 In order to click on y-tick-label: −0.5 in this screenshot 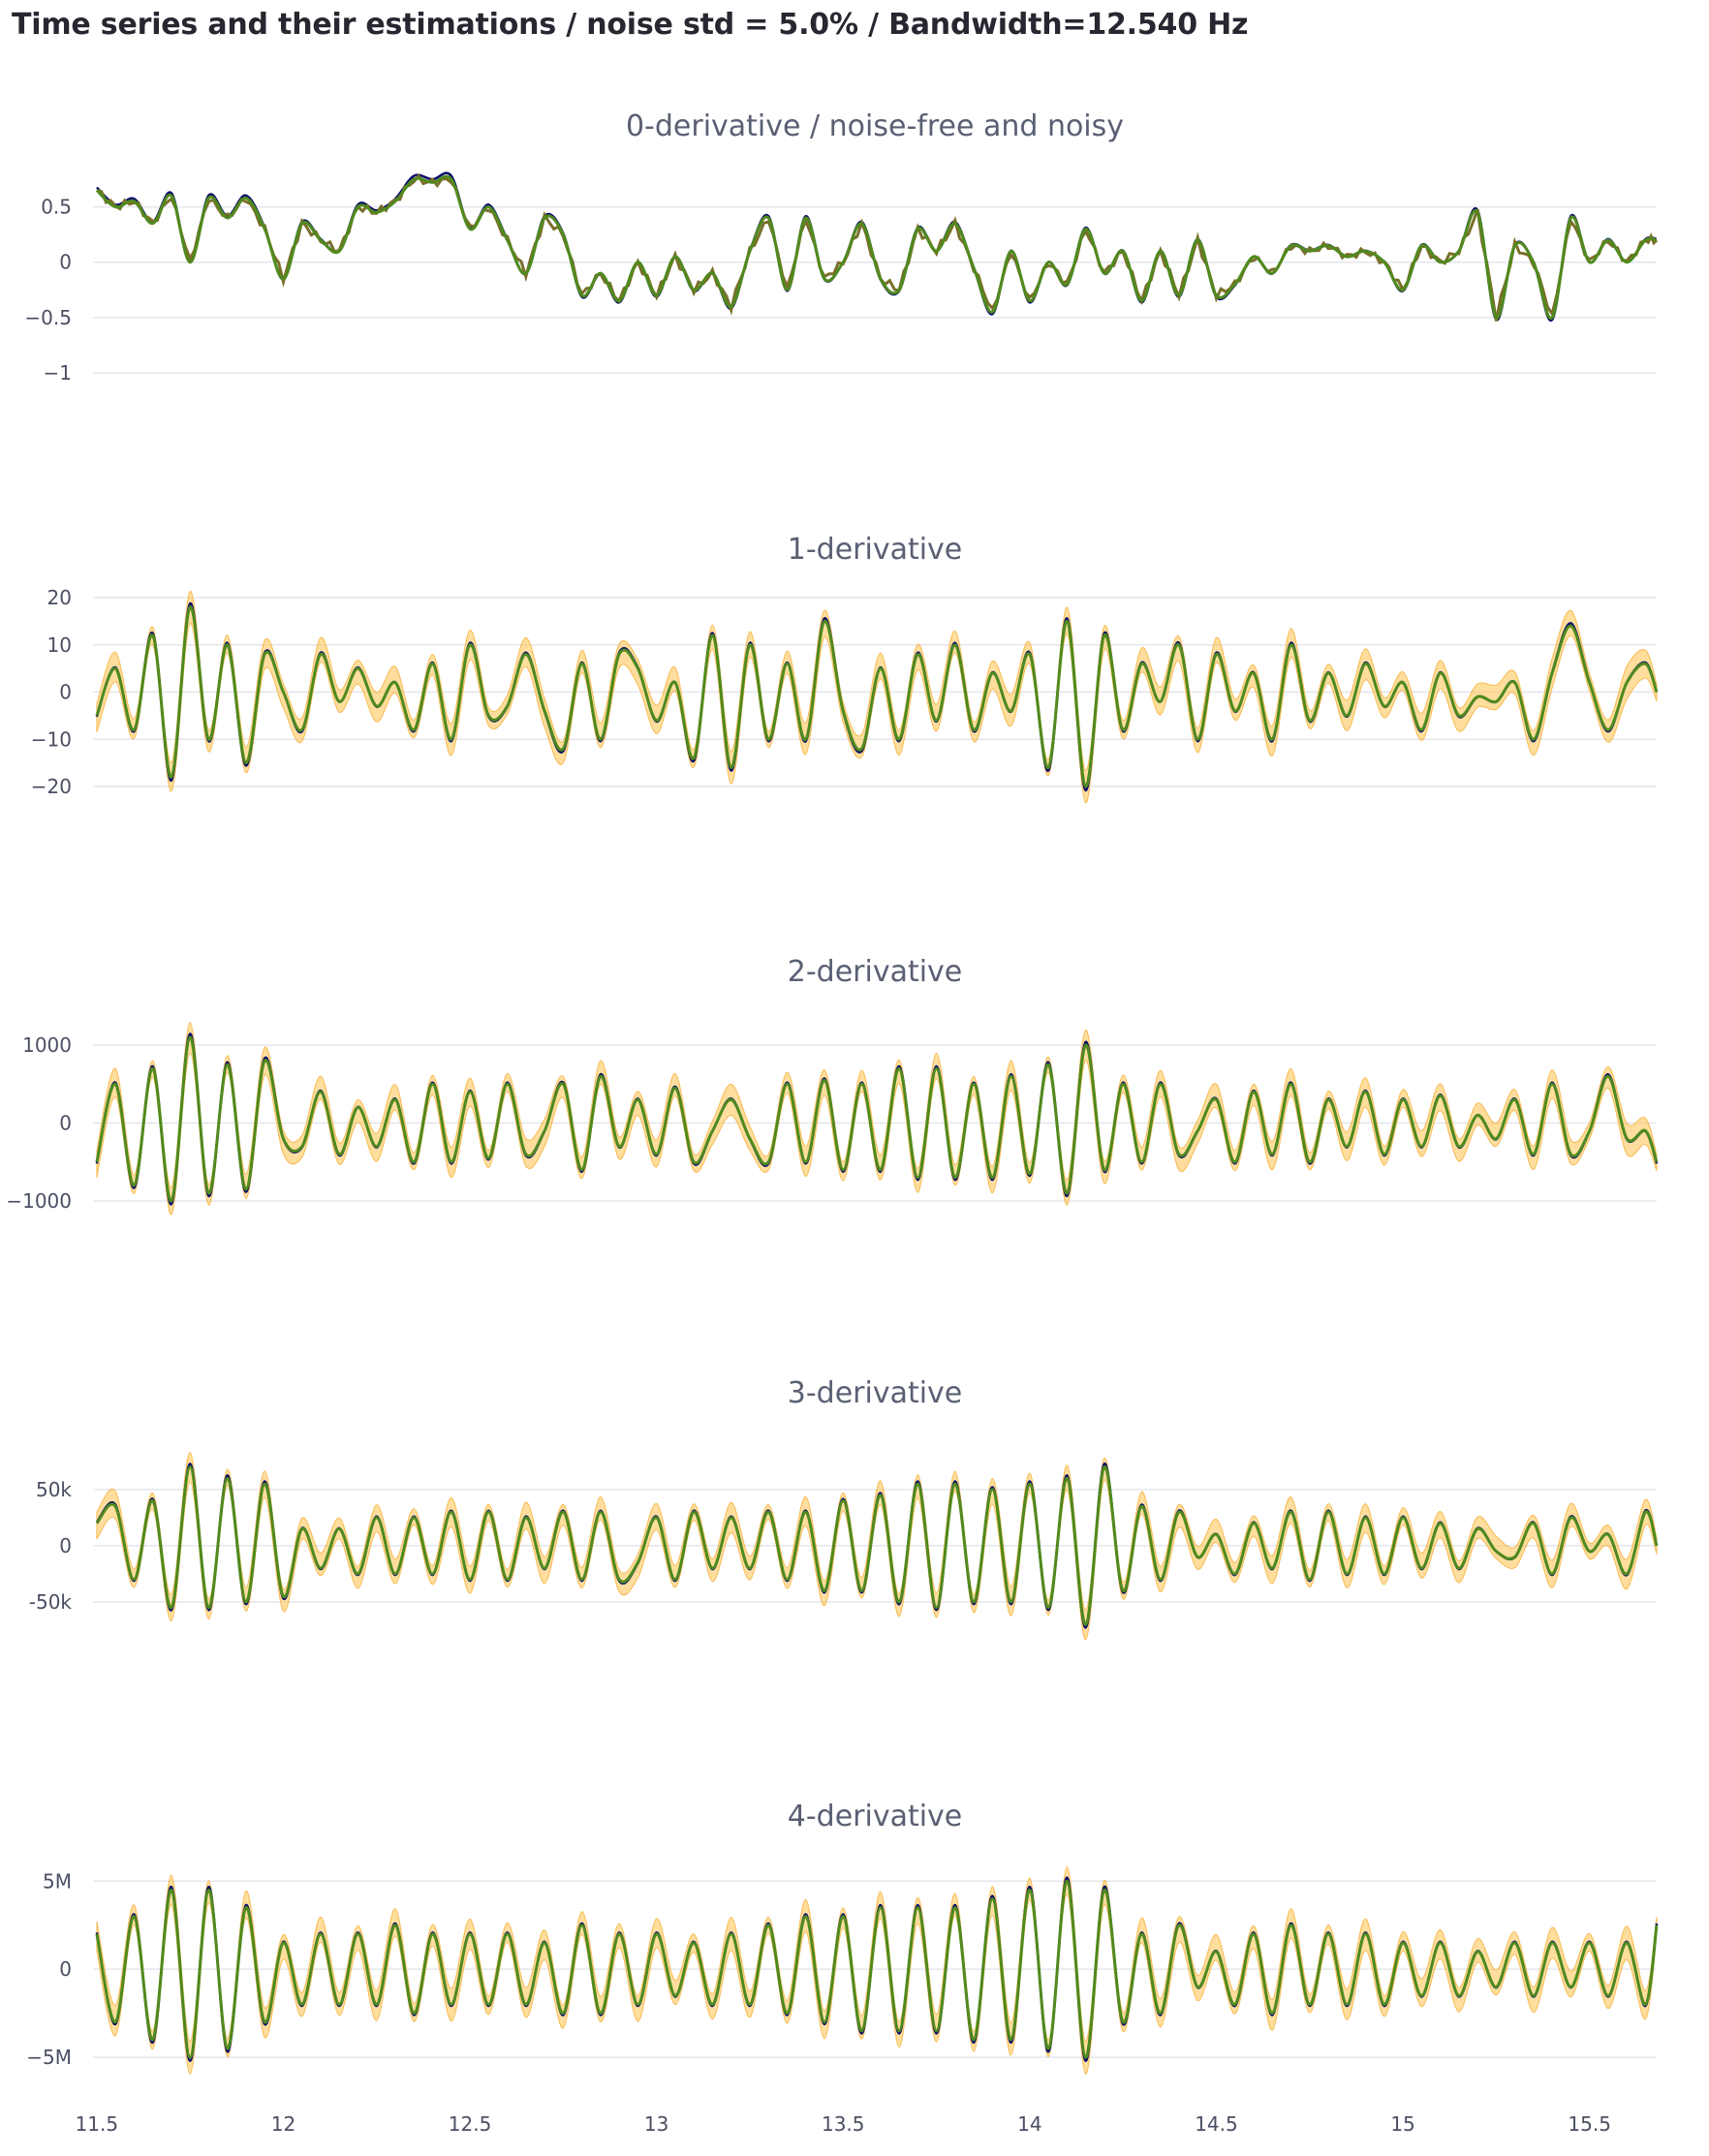, I will do `click(48, 318)`.